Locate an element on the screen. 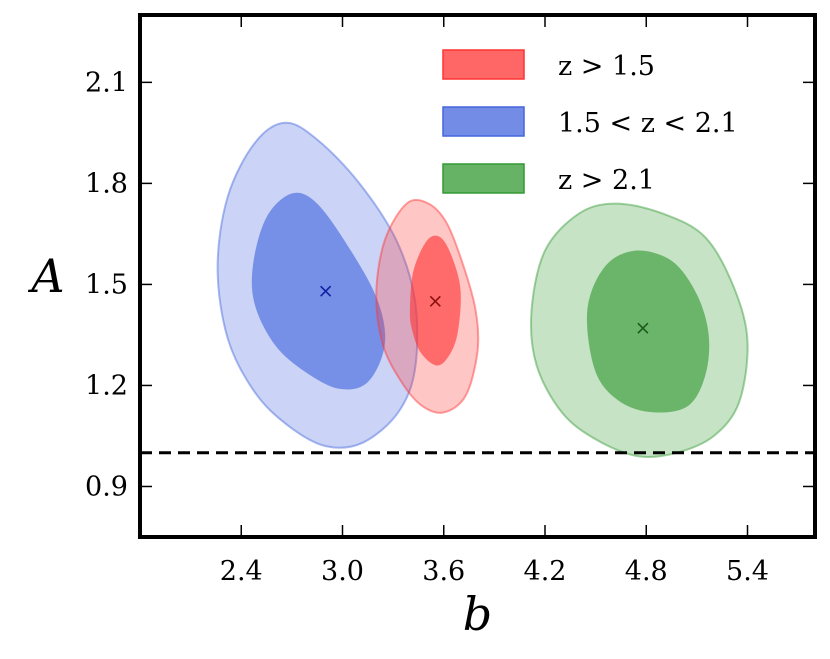 This screenshot has width=830, height=659. x-tick-label: 3.6 is located at coordinates (443, 571).